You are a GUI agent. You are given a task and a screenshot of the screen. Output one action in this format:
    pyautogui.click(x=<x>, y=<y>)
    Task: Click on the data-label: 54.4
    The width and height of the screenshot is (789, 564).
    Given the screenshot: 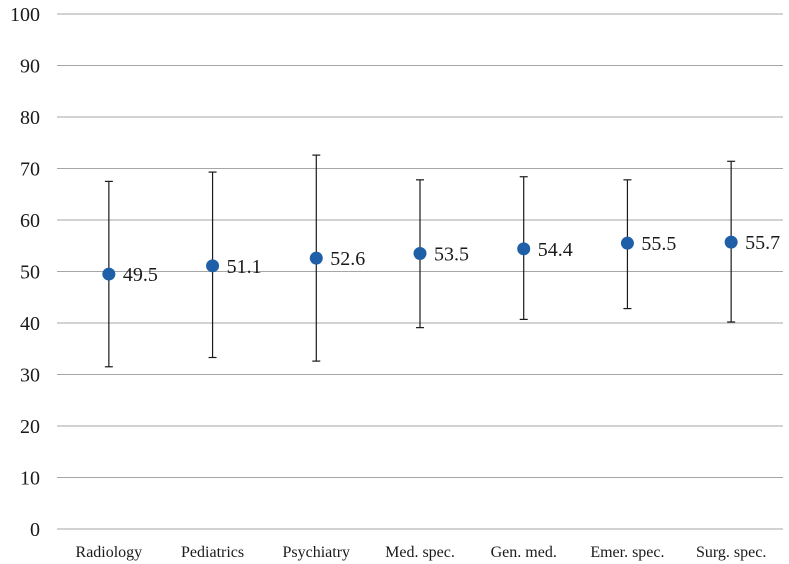 What is the action you would take?
    pyautogui.click(x=555, y=250)
    